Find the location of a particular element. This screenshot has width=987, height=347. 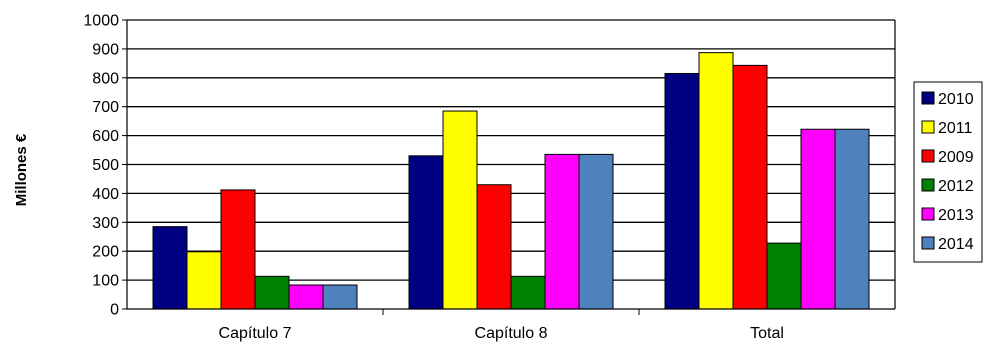

y-axis-label: Millones € is located at coordinates (21, 169).